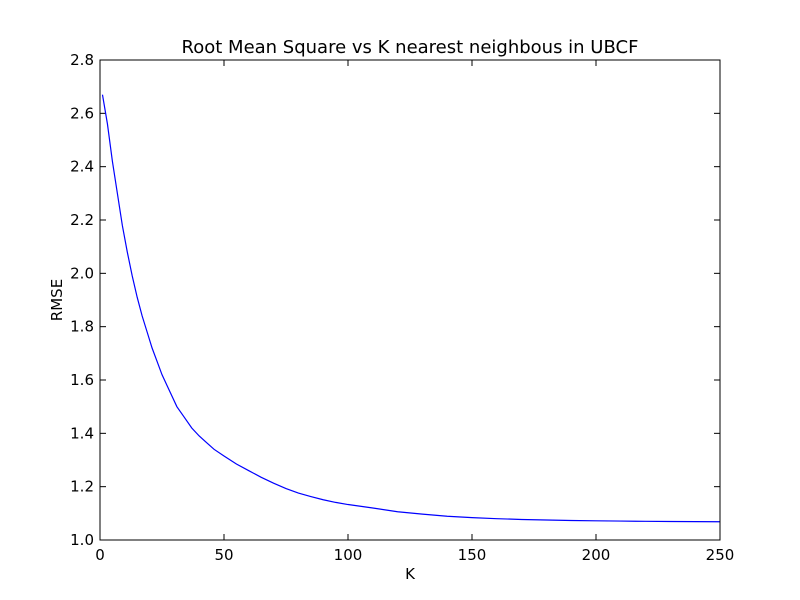  What do you see at coordinates (82, 273) in the screenshot?
I see `y-tick-label: 2.0` at bounding box center [82, 273].